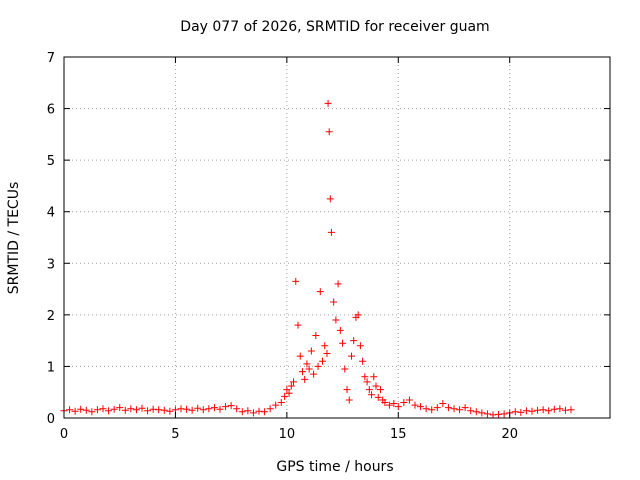  I want to click on y-tick-label-3: 3, so click(51, 264).